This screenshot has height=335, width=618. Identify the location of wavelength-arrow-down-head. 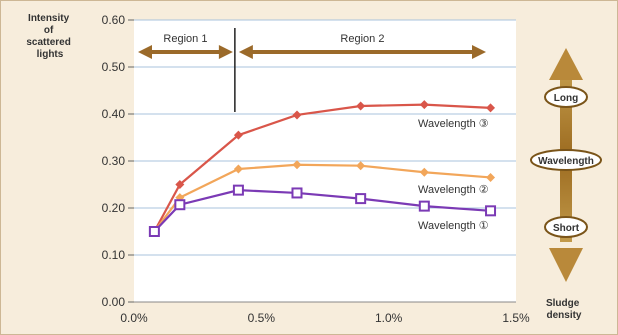
(566, 265).